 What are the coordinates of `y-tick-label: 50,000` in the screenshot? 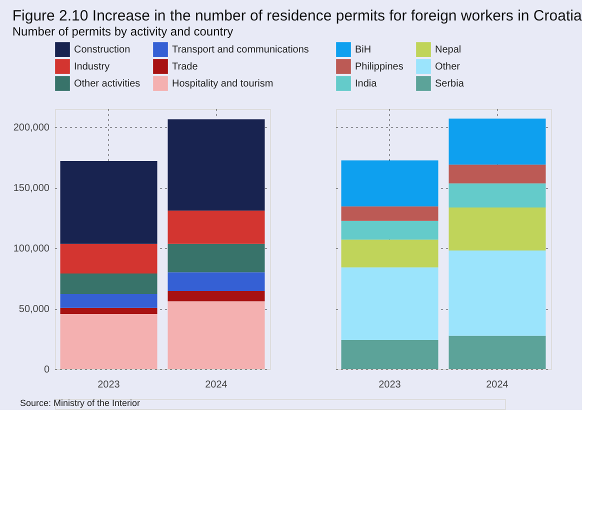 It's located at (34, 310).